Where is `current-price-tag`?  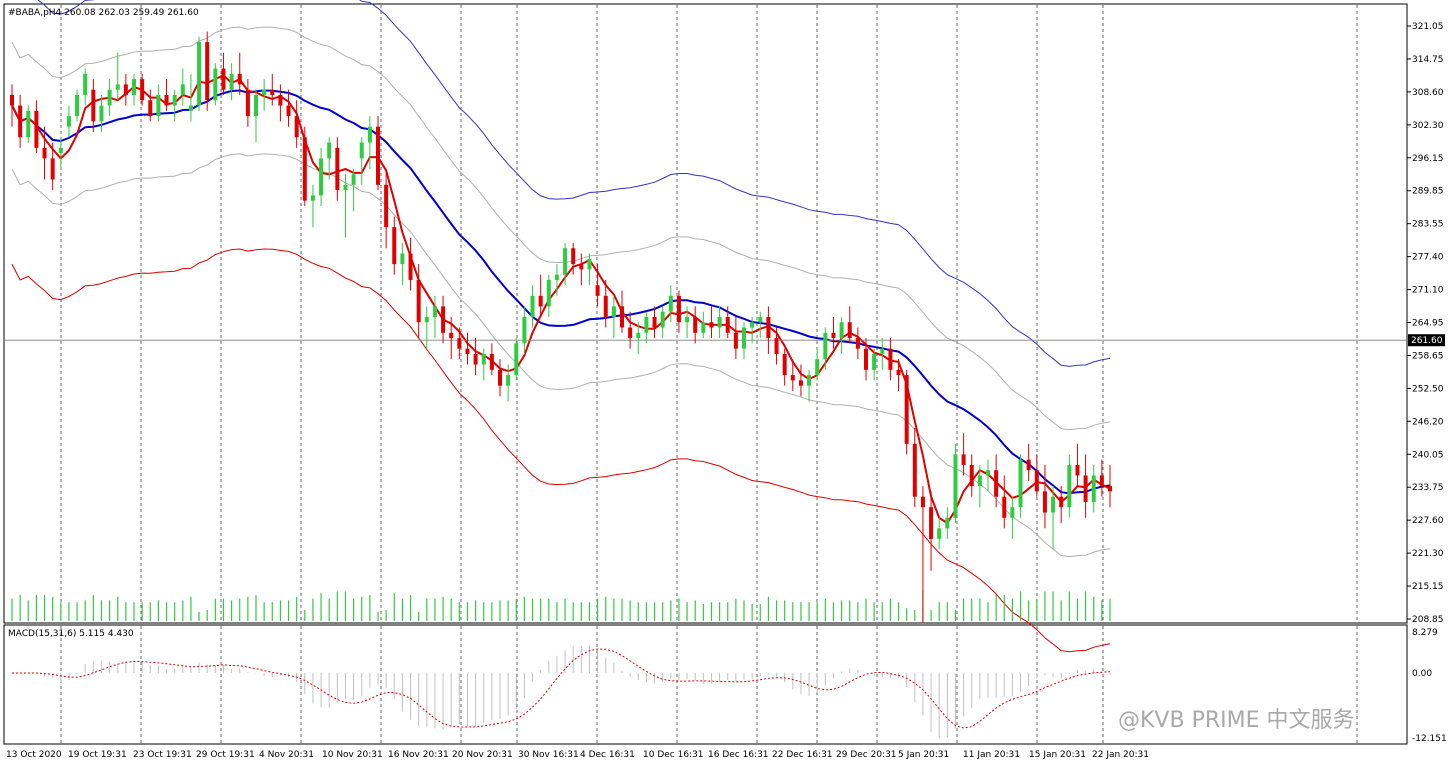 current-price-tag is located at coordinates (1426, 340).